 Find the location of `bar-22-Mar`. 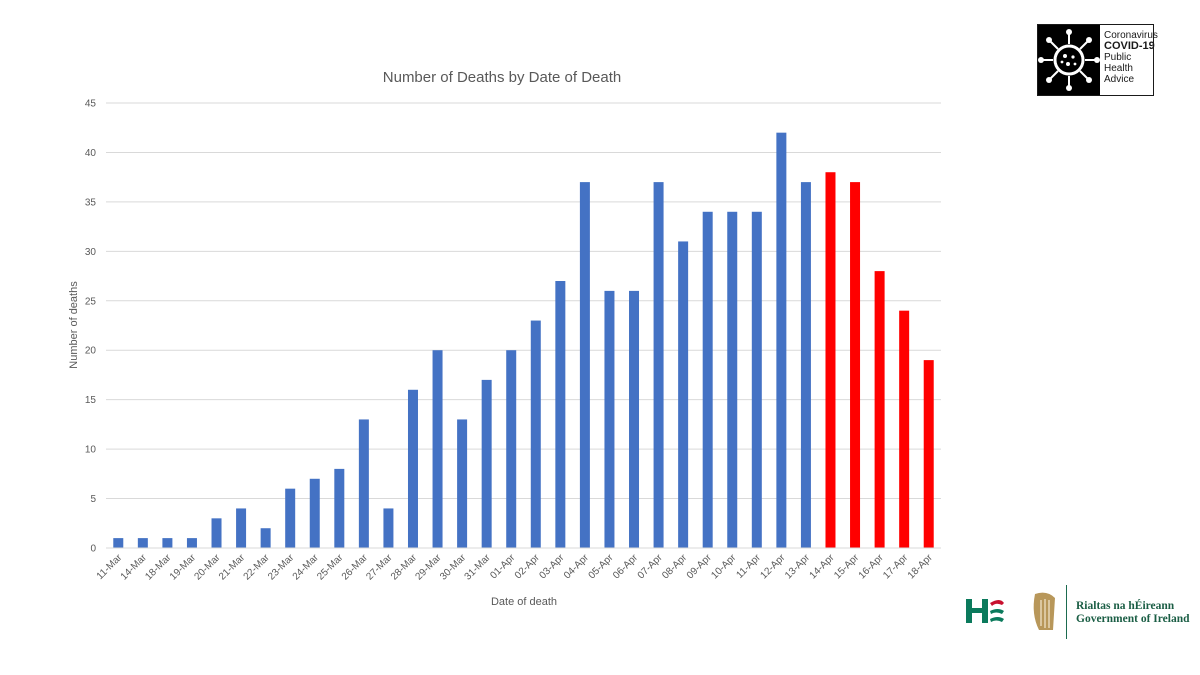

bar-22-Mar is located at coordinates (265, 538).